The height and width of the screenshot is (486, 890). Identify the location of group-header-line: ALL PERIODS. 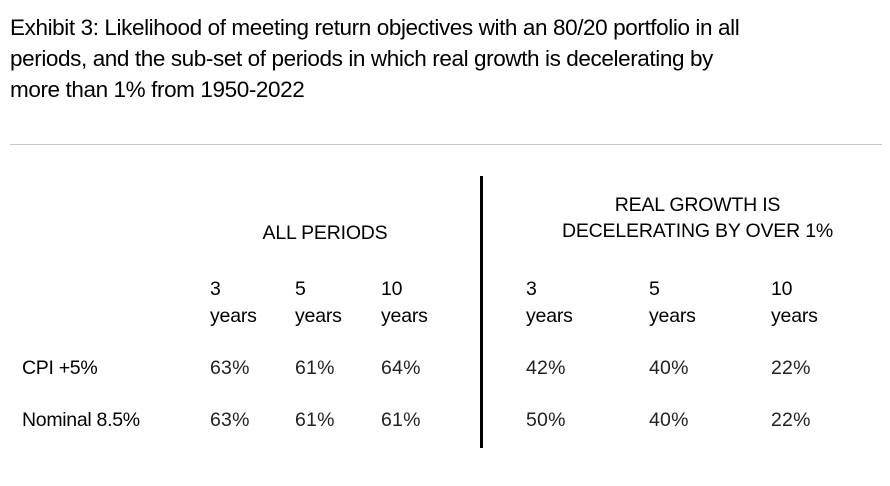
(325, 233).